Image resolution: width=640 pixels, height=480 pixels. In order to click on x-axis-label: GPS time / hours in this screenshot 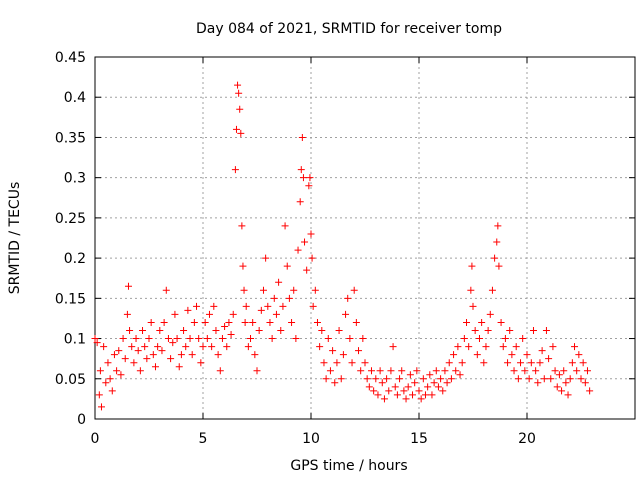, I will do `click(348, 466)`.